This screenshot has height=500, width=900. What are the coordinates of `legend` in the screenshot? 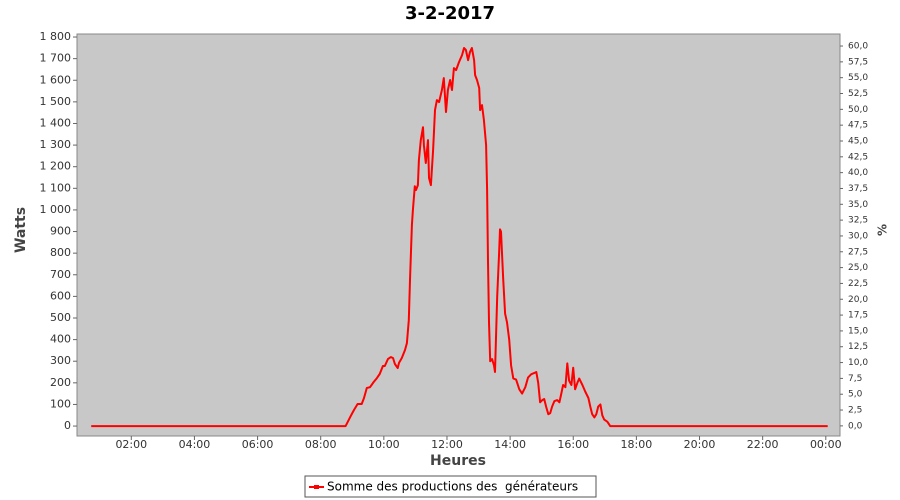 It's located at (450, 486).